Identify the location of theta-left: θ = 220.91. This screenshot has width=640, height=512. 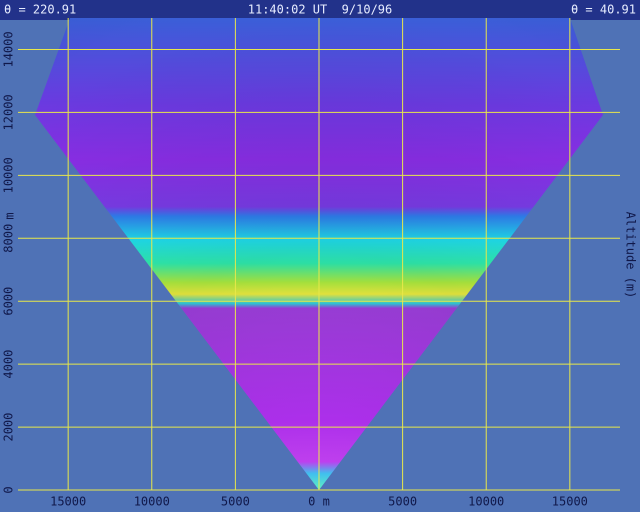
(40, 10).